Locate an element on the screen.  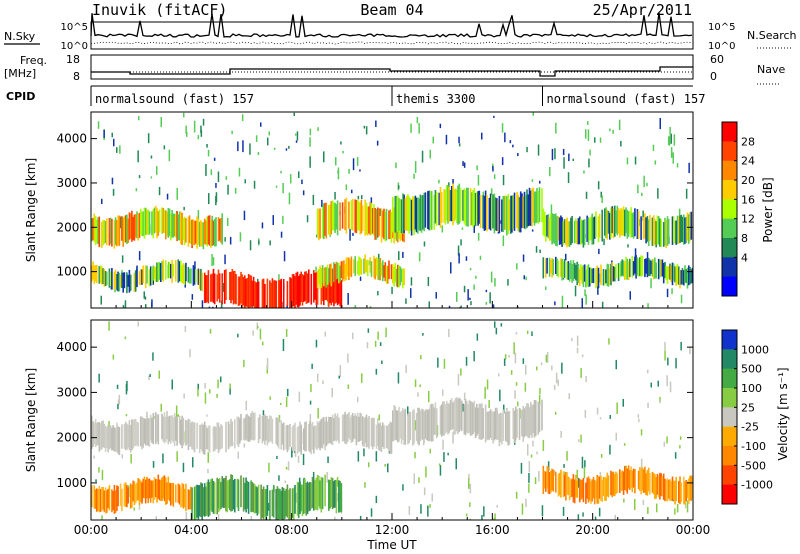
freq-label: Freq. is located at coordinates (33, 60).